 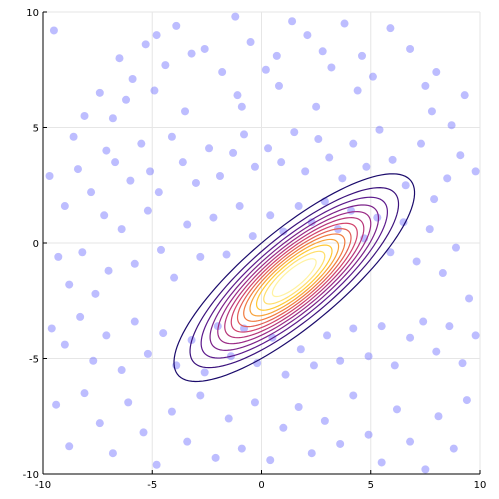 What do you see at coordinates (152, 485) in the screenshot?
I see `x-tick-label-1: -5` at bounding box center [152, 485].